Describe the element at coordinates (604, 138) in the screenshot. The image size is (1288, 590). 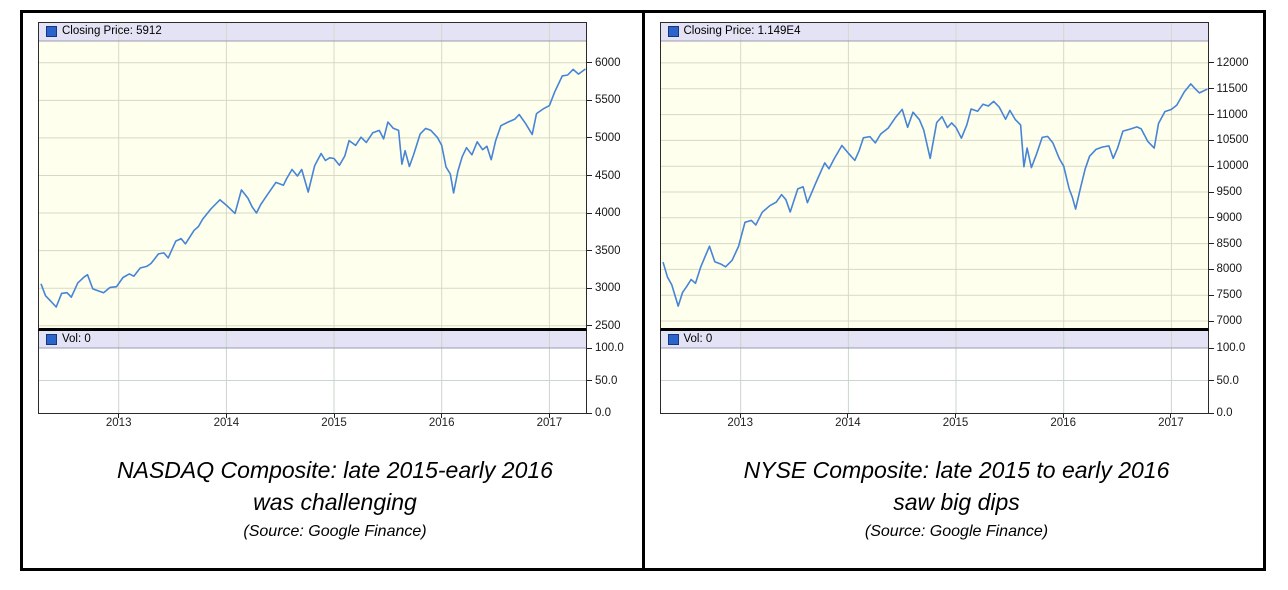
I see `y-axis-tick: 5000` at that location.